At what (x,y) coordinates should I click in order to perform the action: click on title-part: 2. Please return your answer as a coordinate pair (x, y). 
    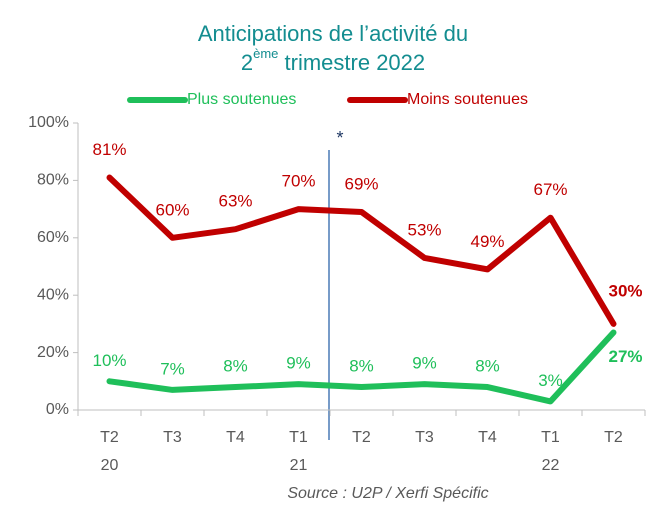
    Looking at the image, I should click on (247, 62).